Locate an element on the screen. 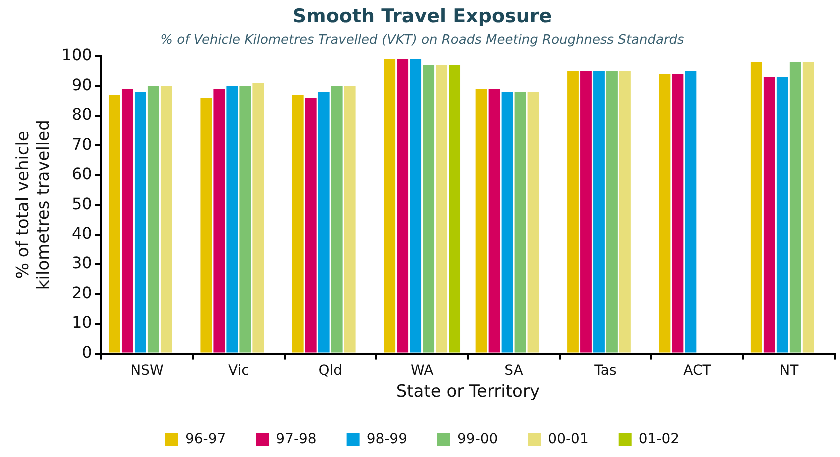 The image size is (840, 457). y-tick-label: 20 is located at coordinates (82, 292).